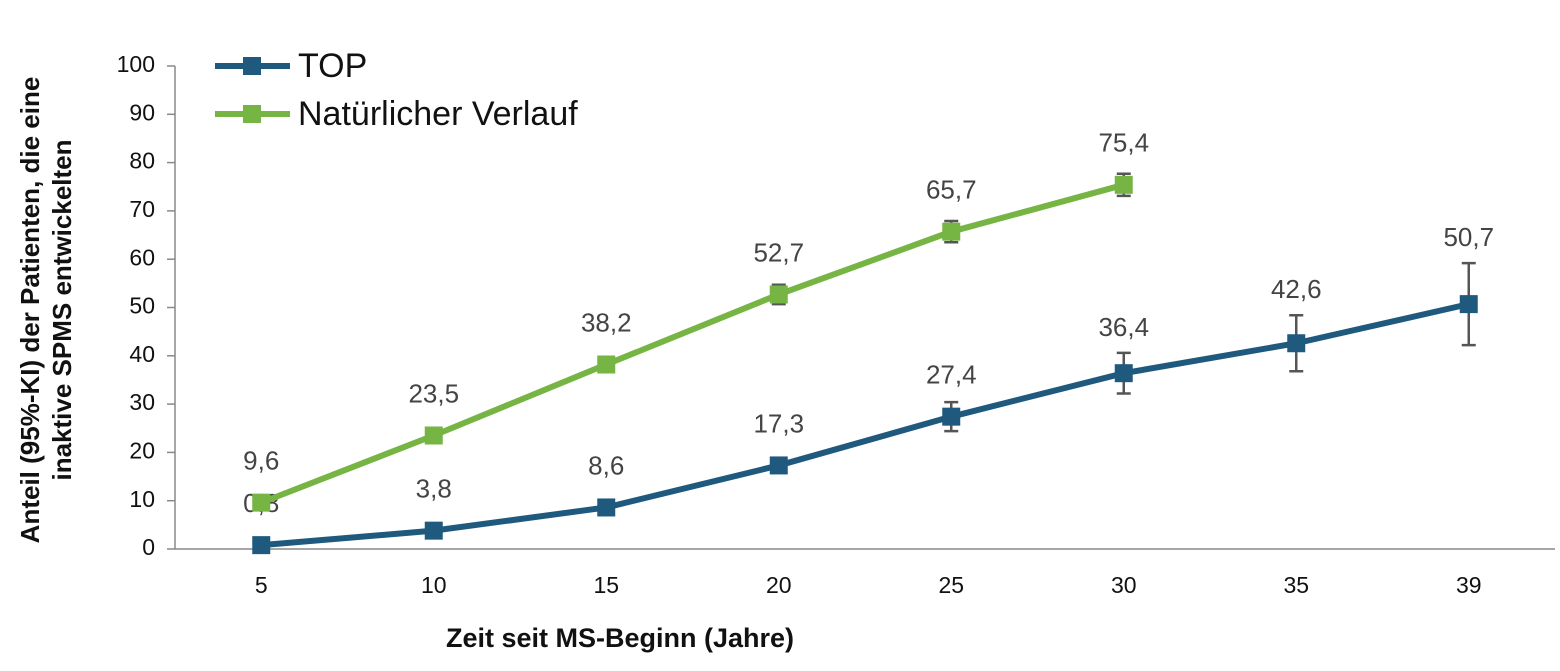 The image size is (1560, 671). Describe the element at coordinates (1296, 585) in the screenshot. I see `x-tick-label: 35` at that location.